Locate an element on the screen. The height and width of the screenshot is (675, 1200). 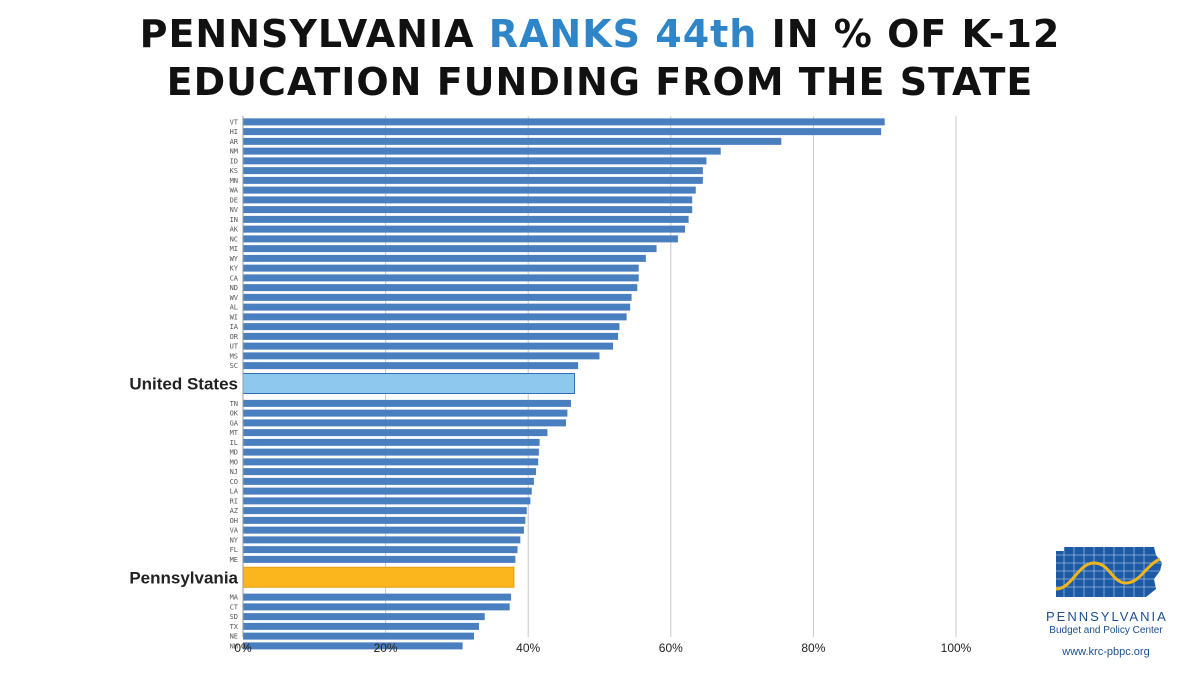
bar-va is located at coordinates (383, 530).